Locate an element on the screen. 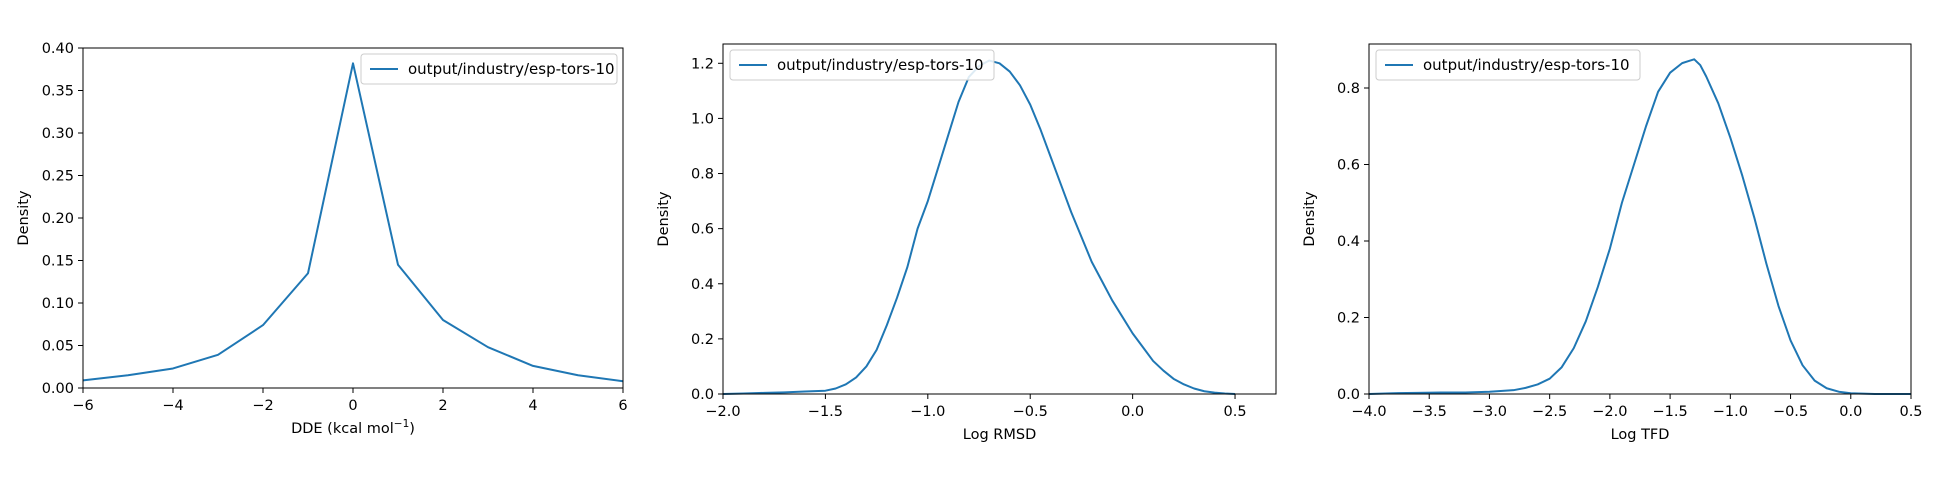 The height and width of the screenshot is (482, 1938). x-tick-label: 2 is located at coordinates (442, 406).